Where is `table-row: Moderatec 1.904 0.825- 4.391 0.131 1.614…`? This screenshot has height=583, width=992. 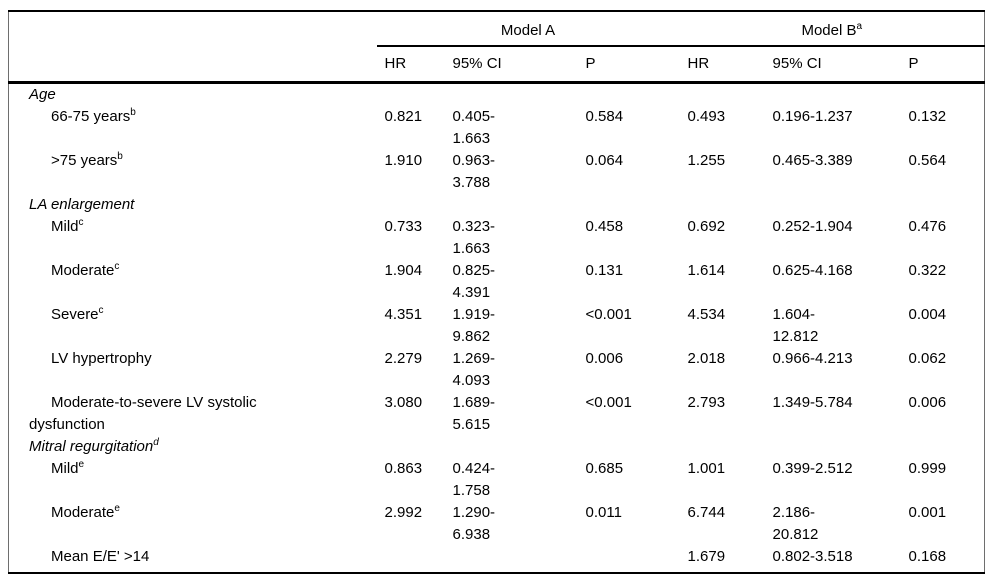
table-row: Moderatec 1.904 0.825- 4.391 0.131 1.614… is located at coordinates (497, 282).